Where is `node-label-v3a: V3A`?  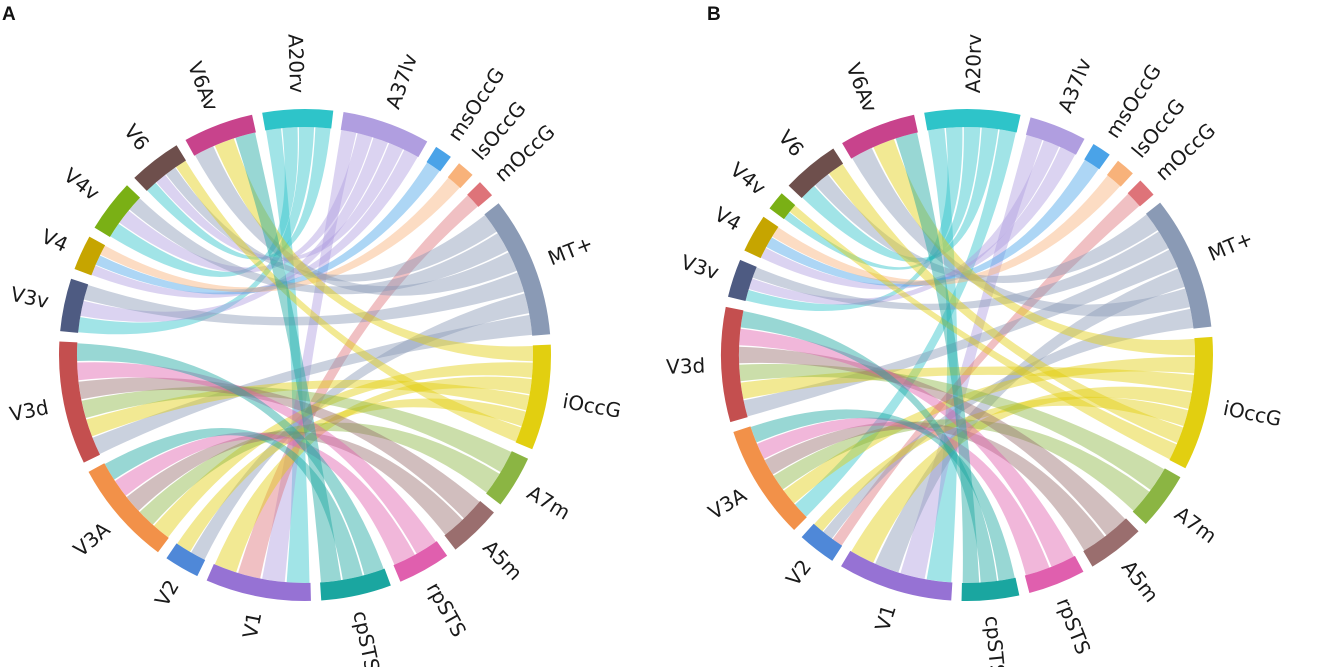 node-label-v3a: V3A is located at coordinates (727, 504).